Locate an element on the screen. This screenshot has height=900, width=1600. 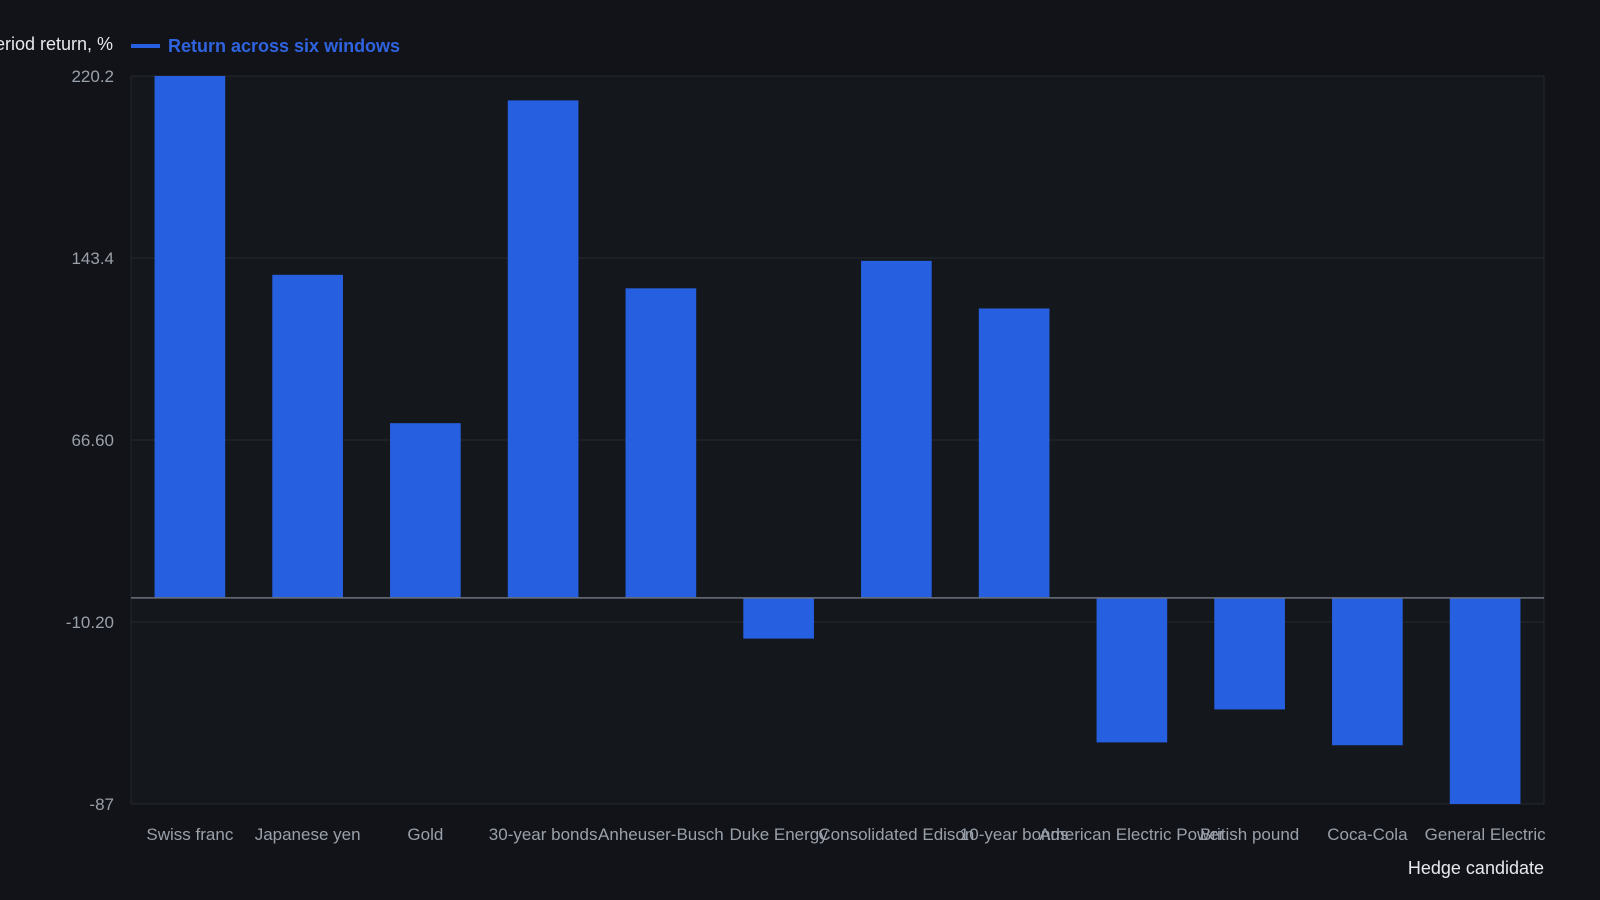
bar-consolidated-edison is located at coordinates (896, 429).